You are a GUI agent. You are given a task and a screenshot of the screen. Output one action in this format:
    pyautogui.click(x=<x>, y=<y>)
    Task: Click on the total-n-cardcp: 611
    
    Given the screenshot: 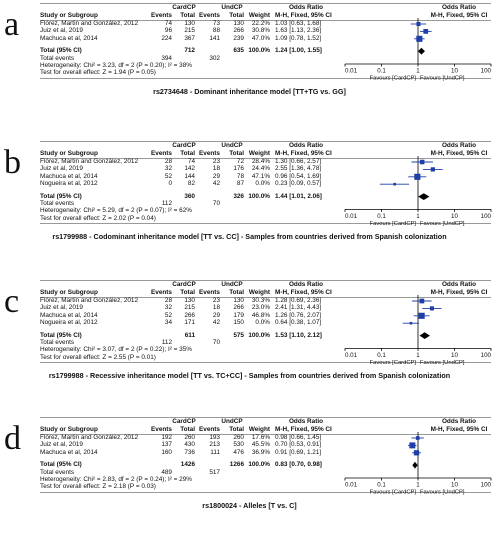 What is the action you would take?
    pyautogui.click(x=189, y=335)
    